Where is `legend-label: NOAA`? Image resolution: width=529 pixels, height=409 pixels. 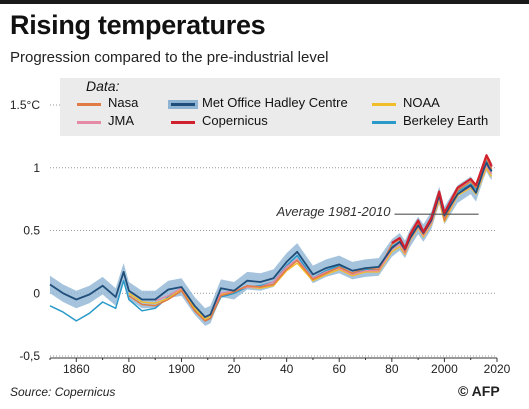 legend-label: NOAA is located at coordinates (421, 102).